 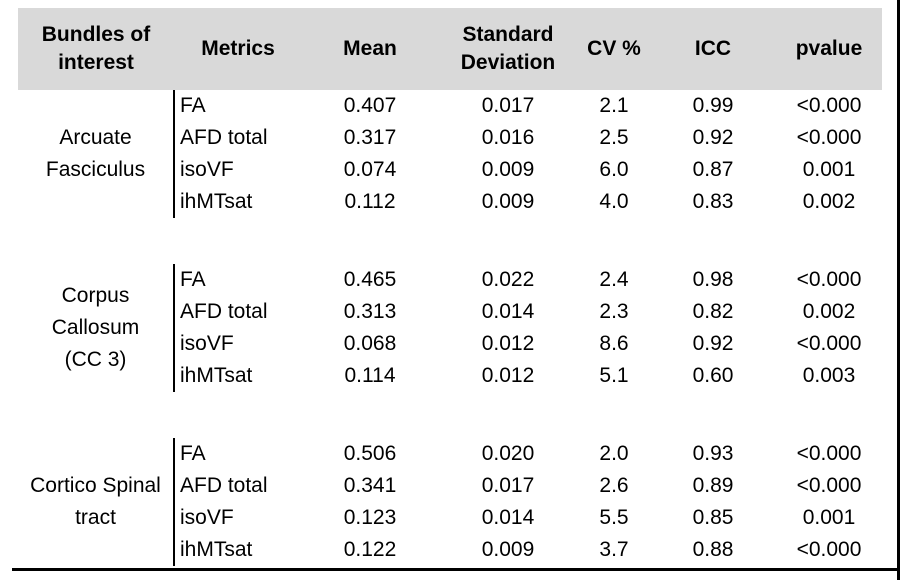 I want to click on cell-sd: 0.022, so click(x=508, y=279).